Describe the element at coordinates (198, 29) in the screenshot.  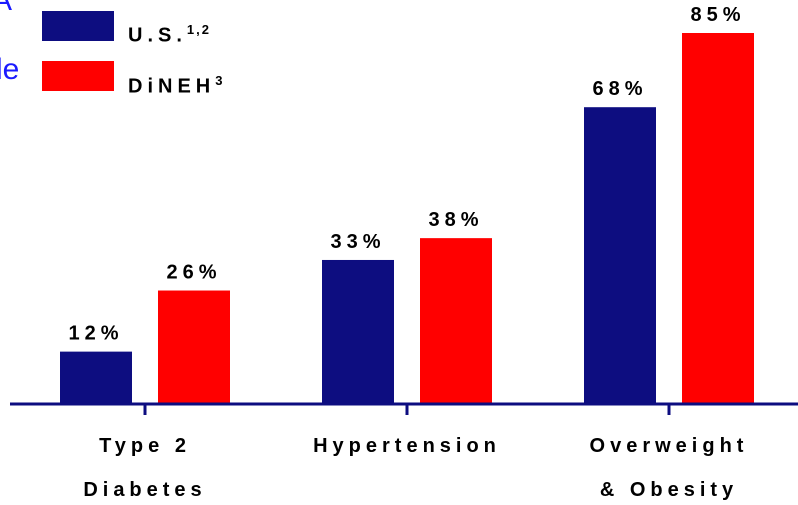
I see `legend-superscript-us: 1,2` at that location.